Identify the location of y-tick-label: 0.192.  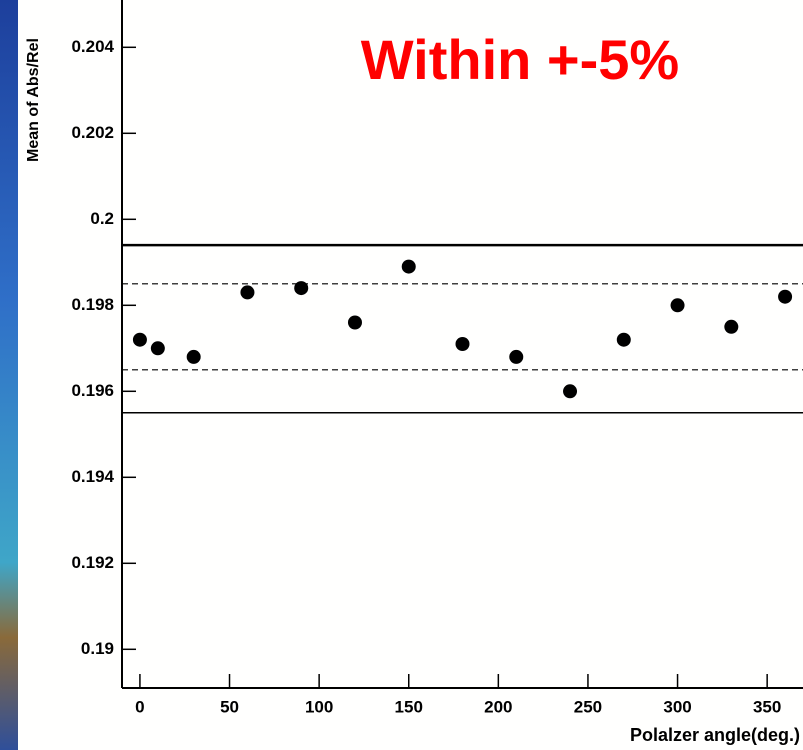
(92, 562).